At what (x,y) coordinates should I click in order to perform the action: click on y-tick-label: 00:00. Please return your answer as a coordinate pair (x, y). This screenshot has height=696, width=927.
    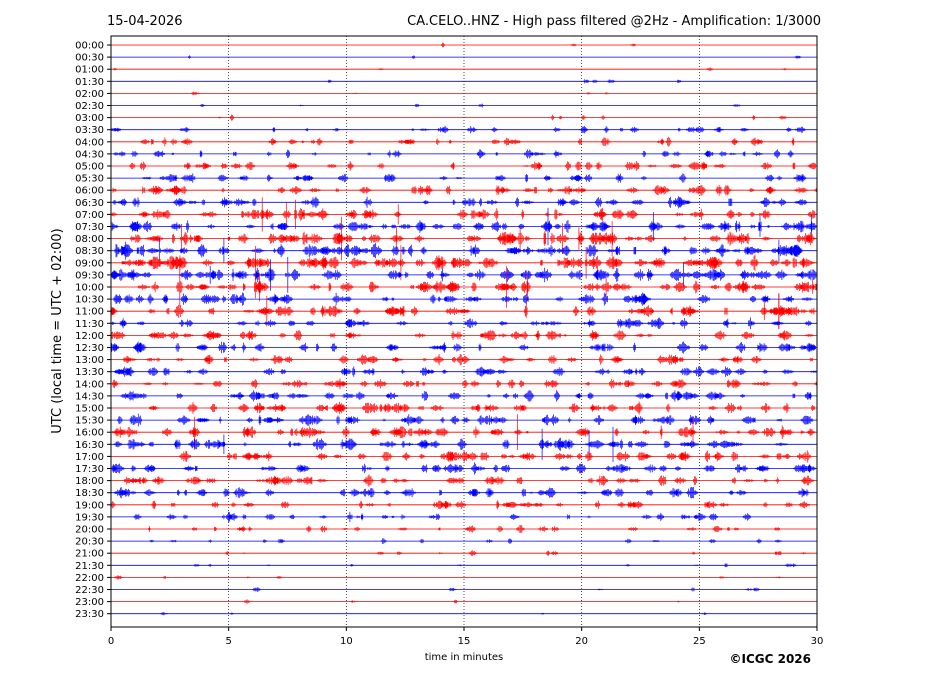
    Looking at the image, I should click on (89, 46).